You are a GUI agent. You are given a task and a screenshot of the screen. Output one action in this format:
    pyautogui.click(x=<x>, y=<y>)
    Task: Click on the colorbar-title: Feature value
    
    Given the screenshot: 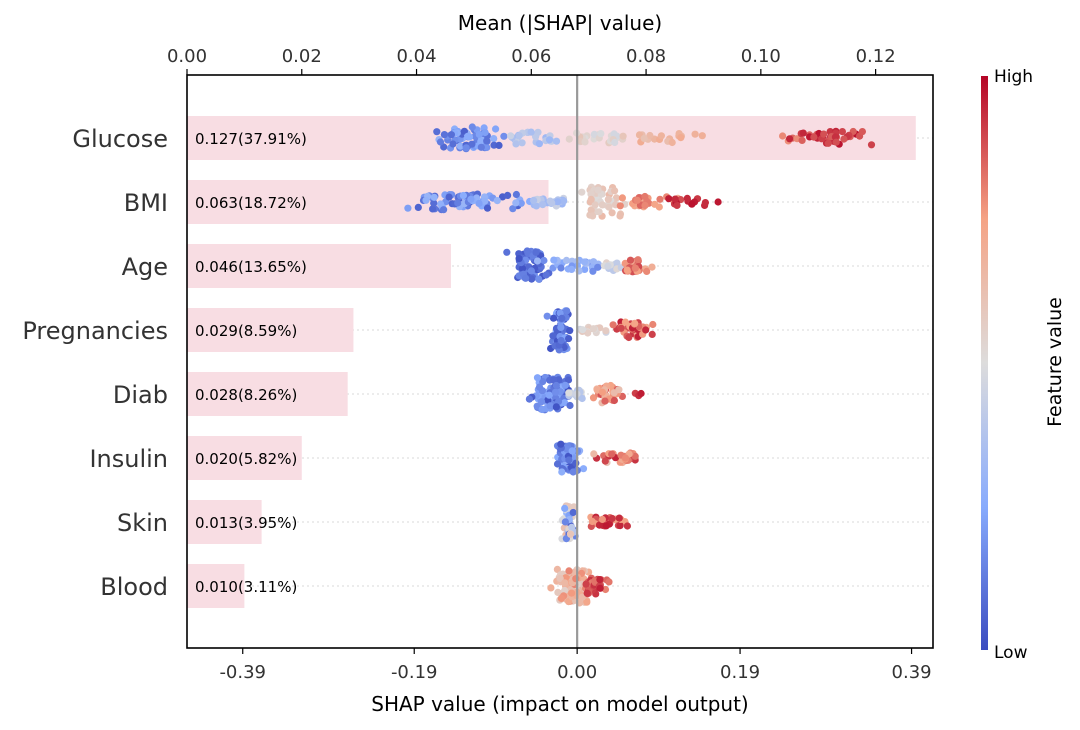 What is the action you would take?
    pyautogui.click(x=1055, y=362)
    